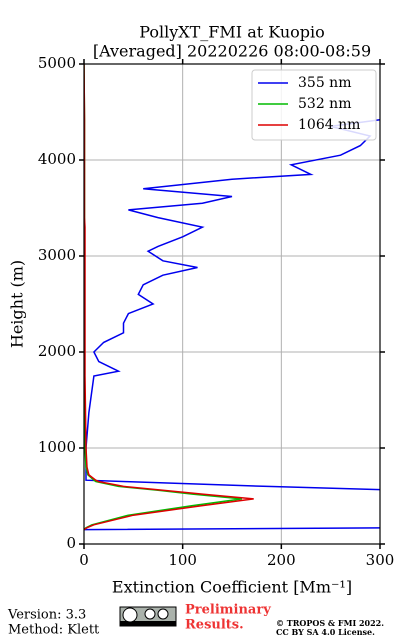  I want to click on cc-badge, so click(148, 616).